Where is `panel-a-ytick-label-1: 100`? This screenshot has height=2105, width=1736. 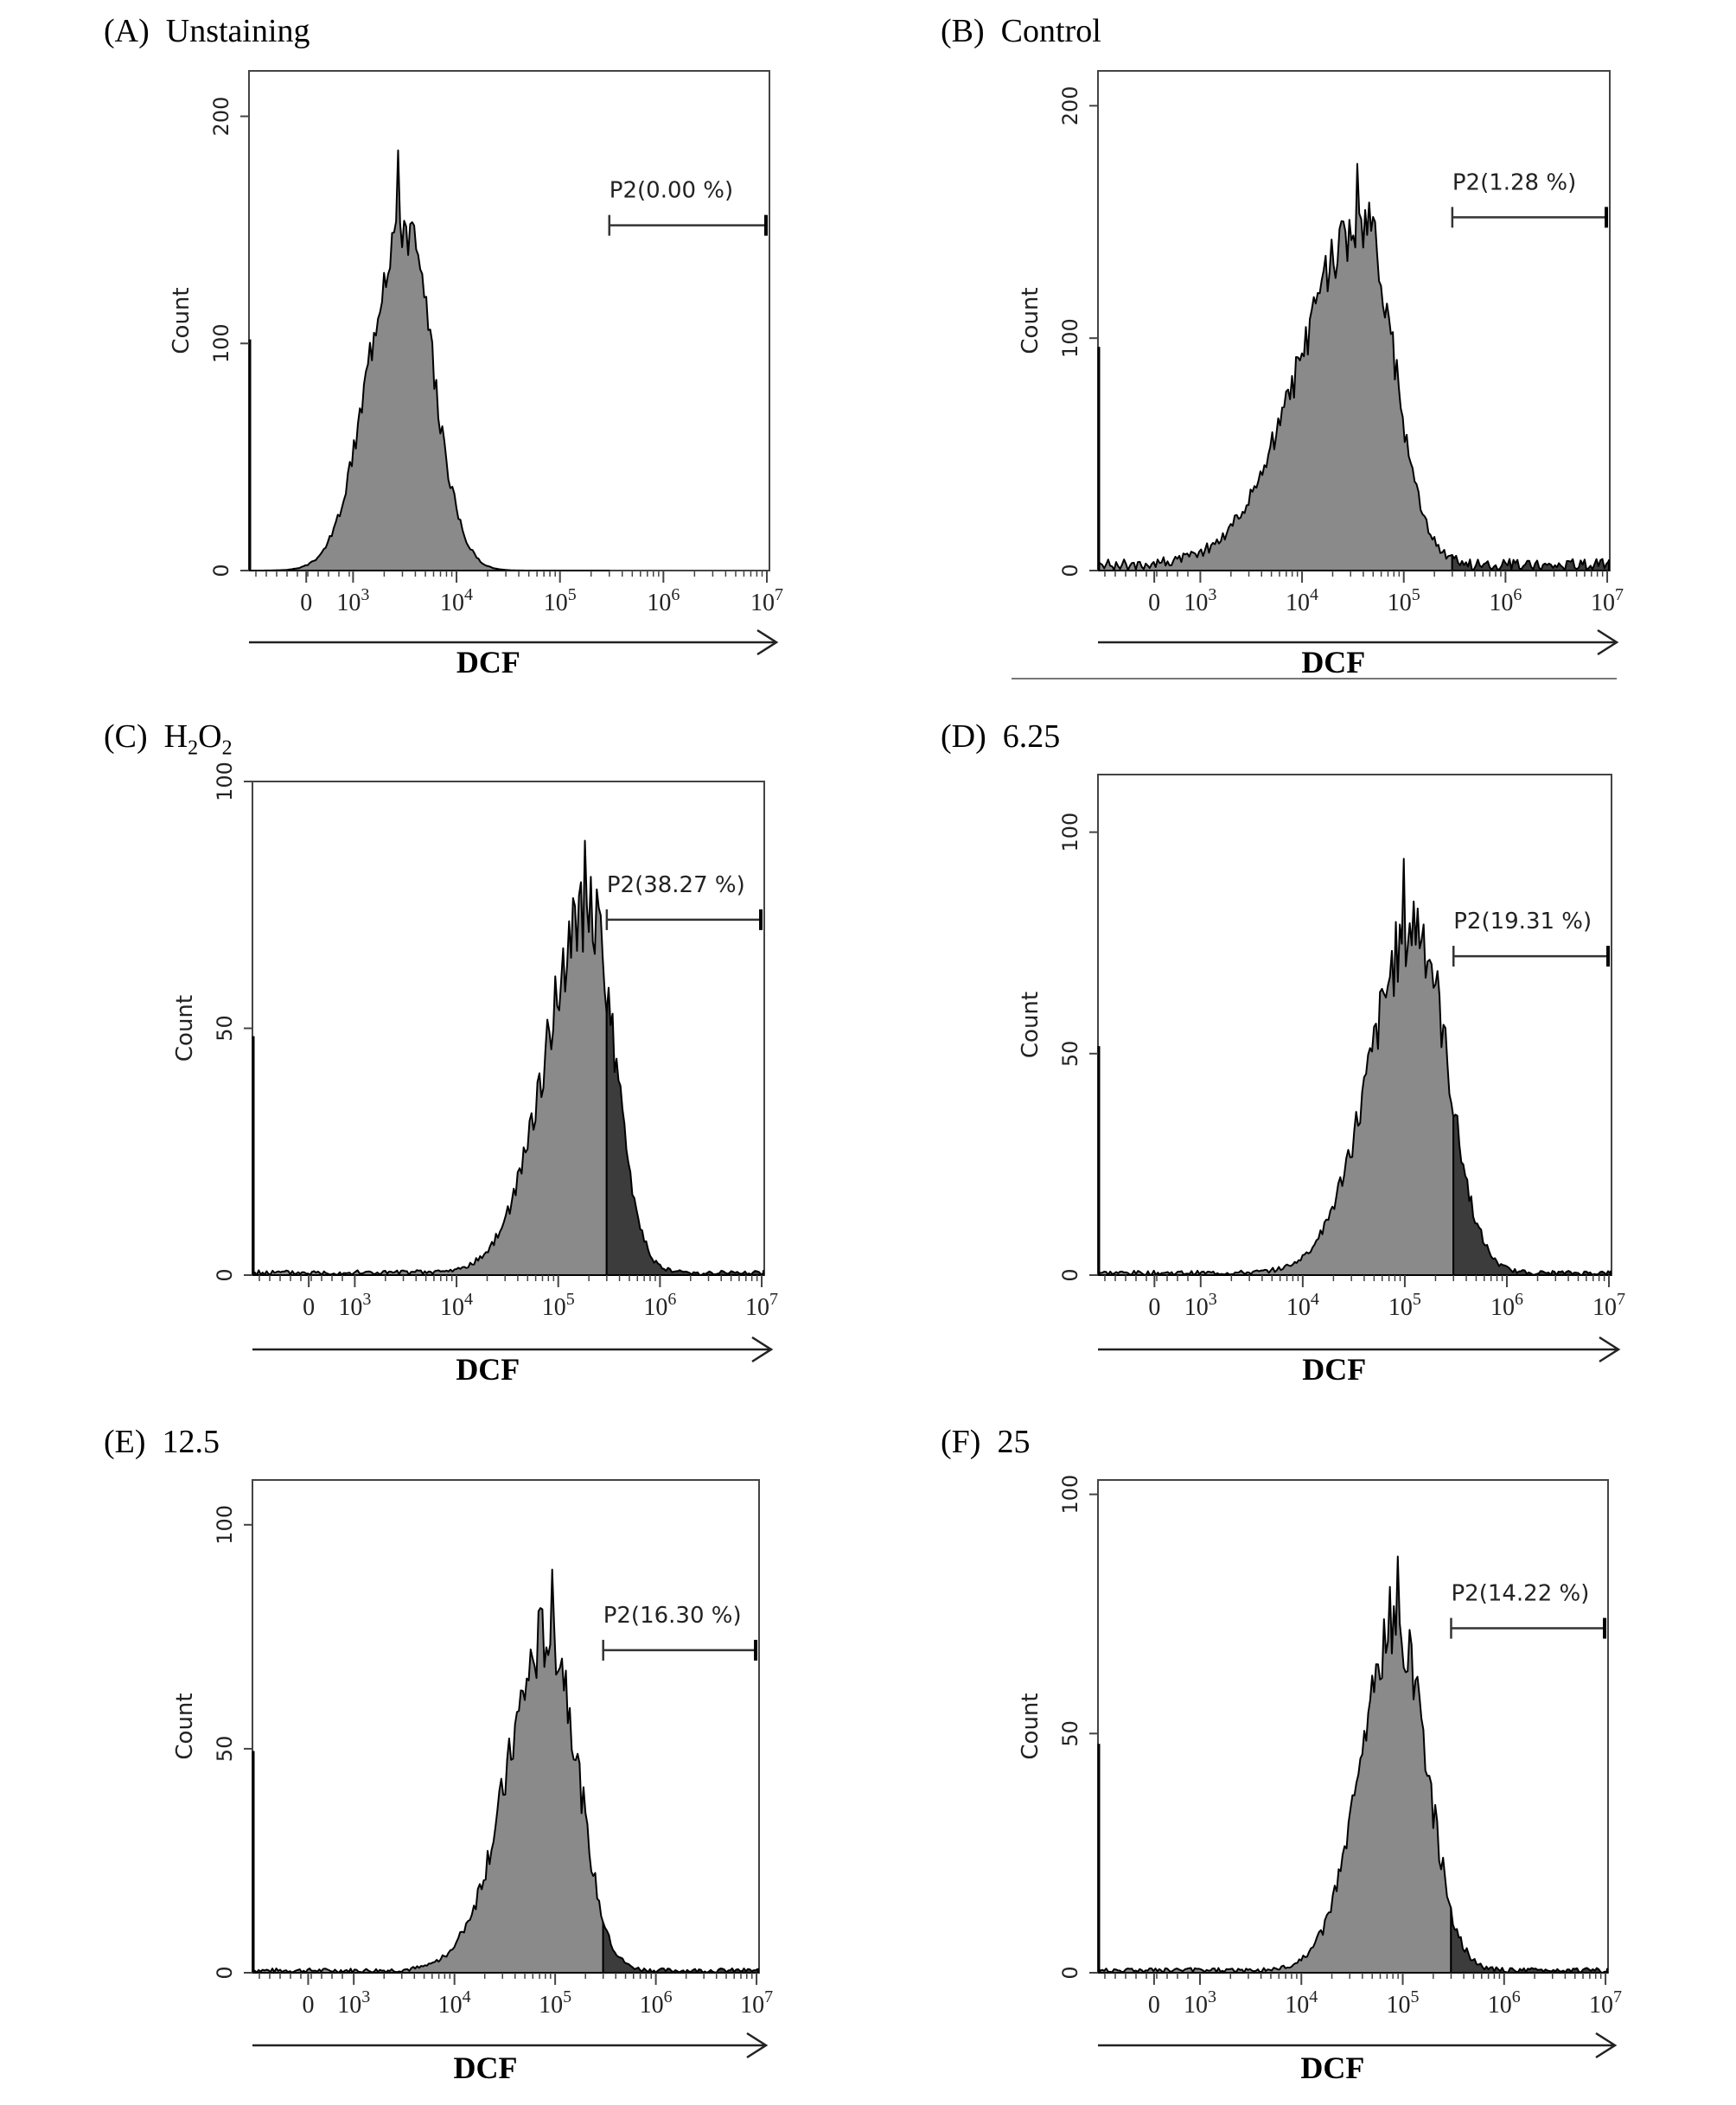
panel-a-ytick-label-1: 100 is located at coordinates (221, 343).